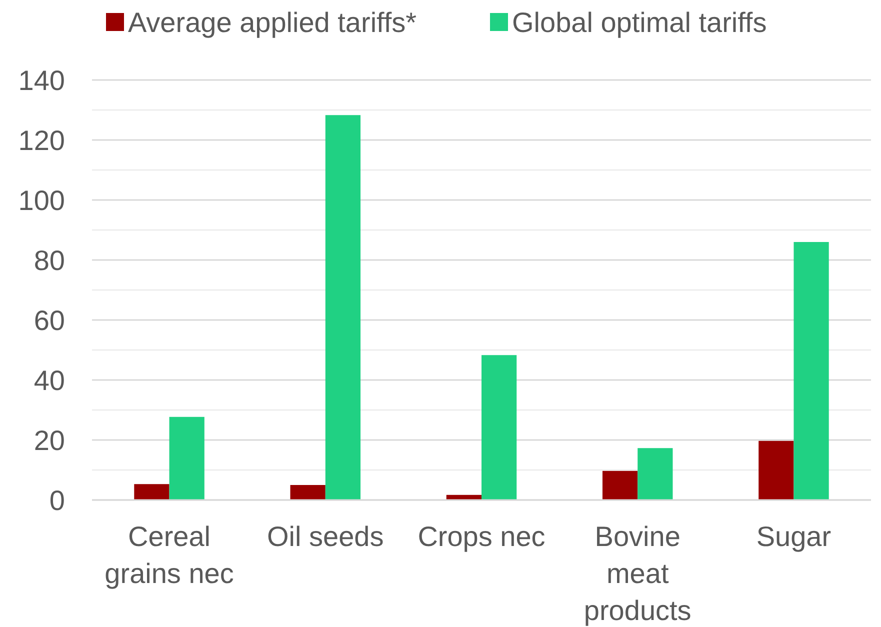 This screenshot has height=627, width=881. I want to click on y-tick-label: 140, so click(41, 80).